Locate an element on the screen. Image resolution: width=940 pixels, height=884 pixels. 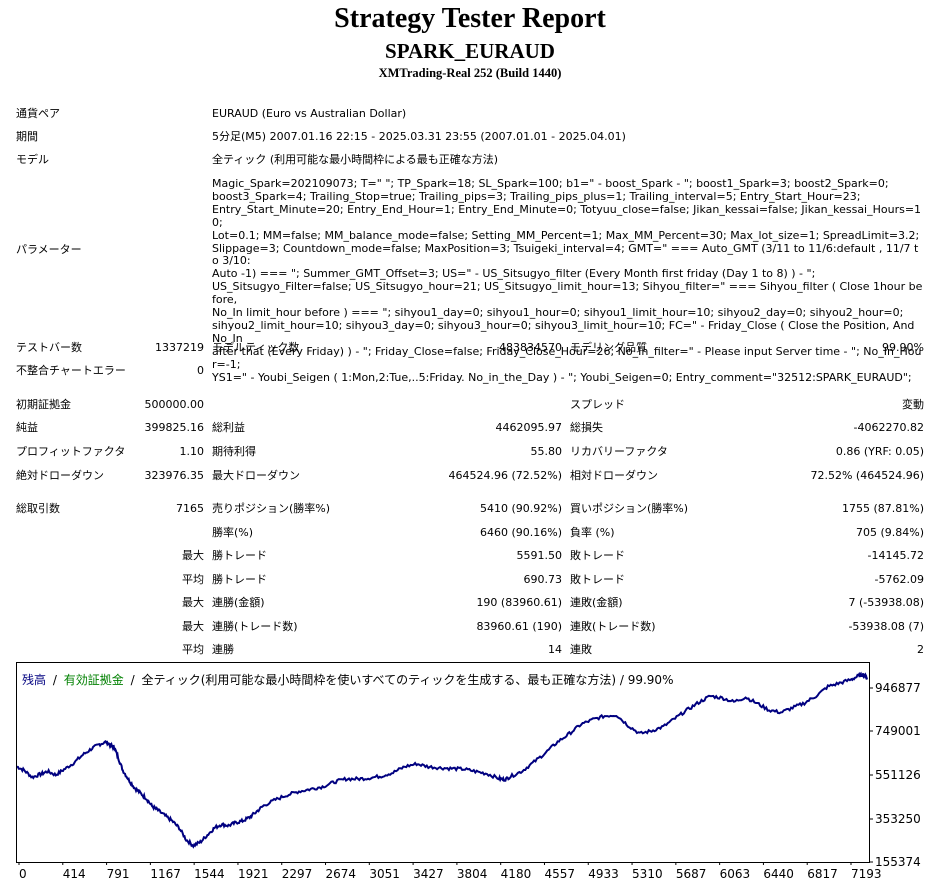
max-label-1: 最大 is located at coordinates (193, 555).